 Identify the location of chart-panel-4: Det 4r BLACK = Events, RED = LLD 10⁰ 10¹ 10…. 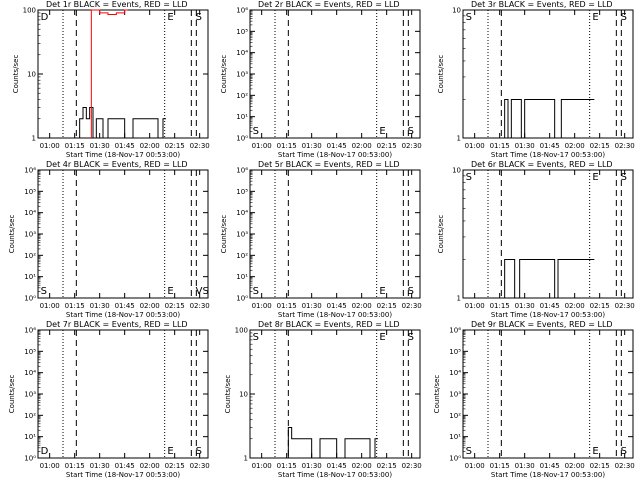
(109, 239).